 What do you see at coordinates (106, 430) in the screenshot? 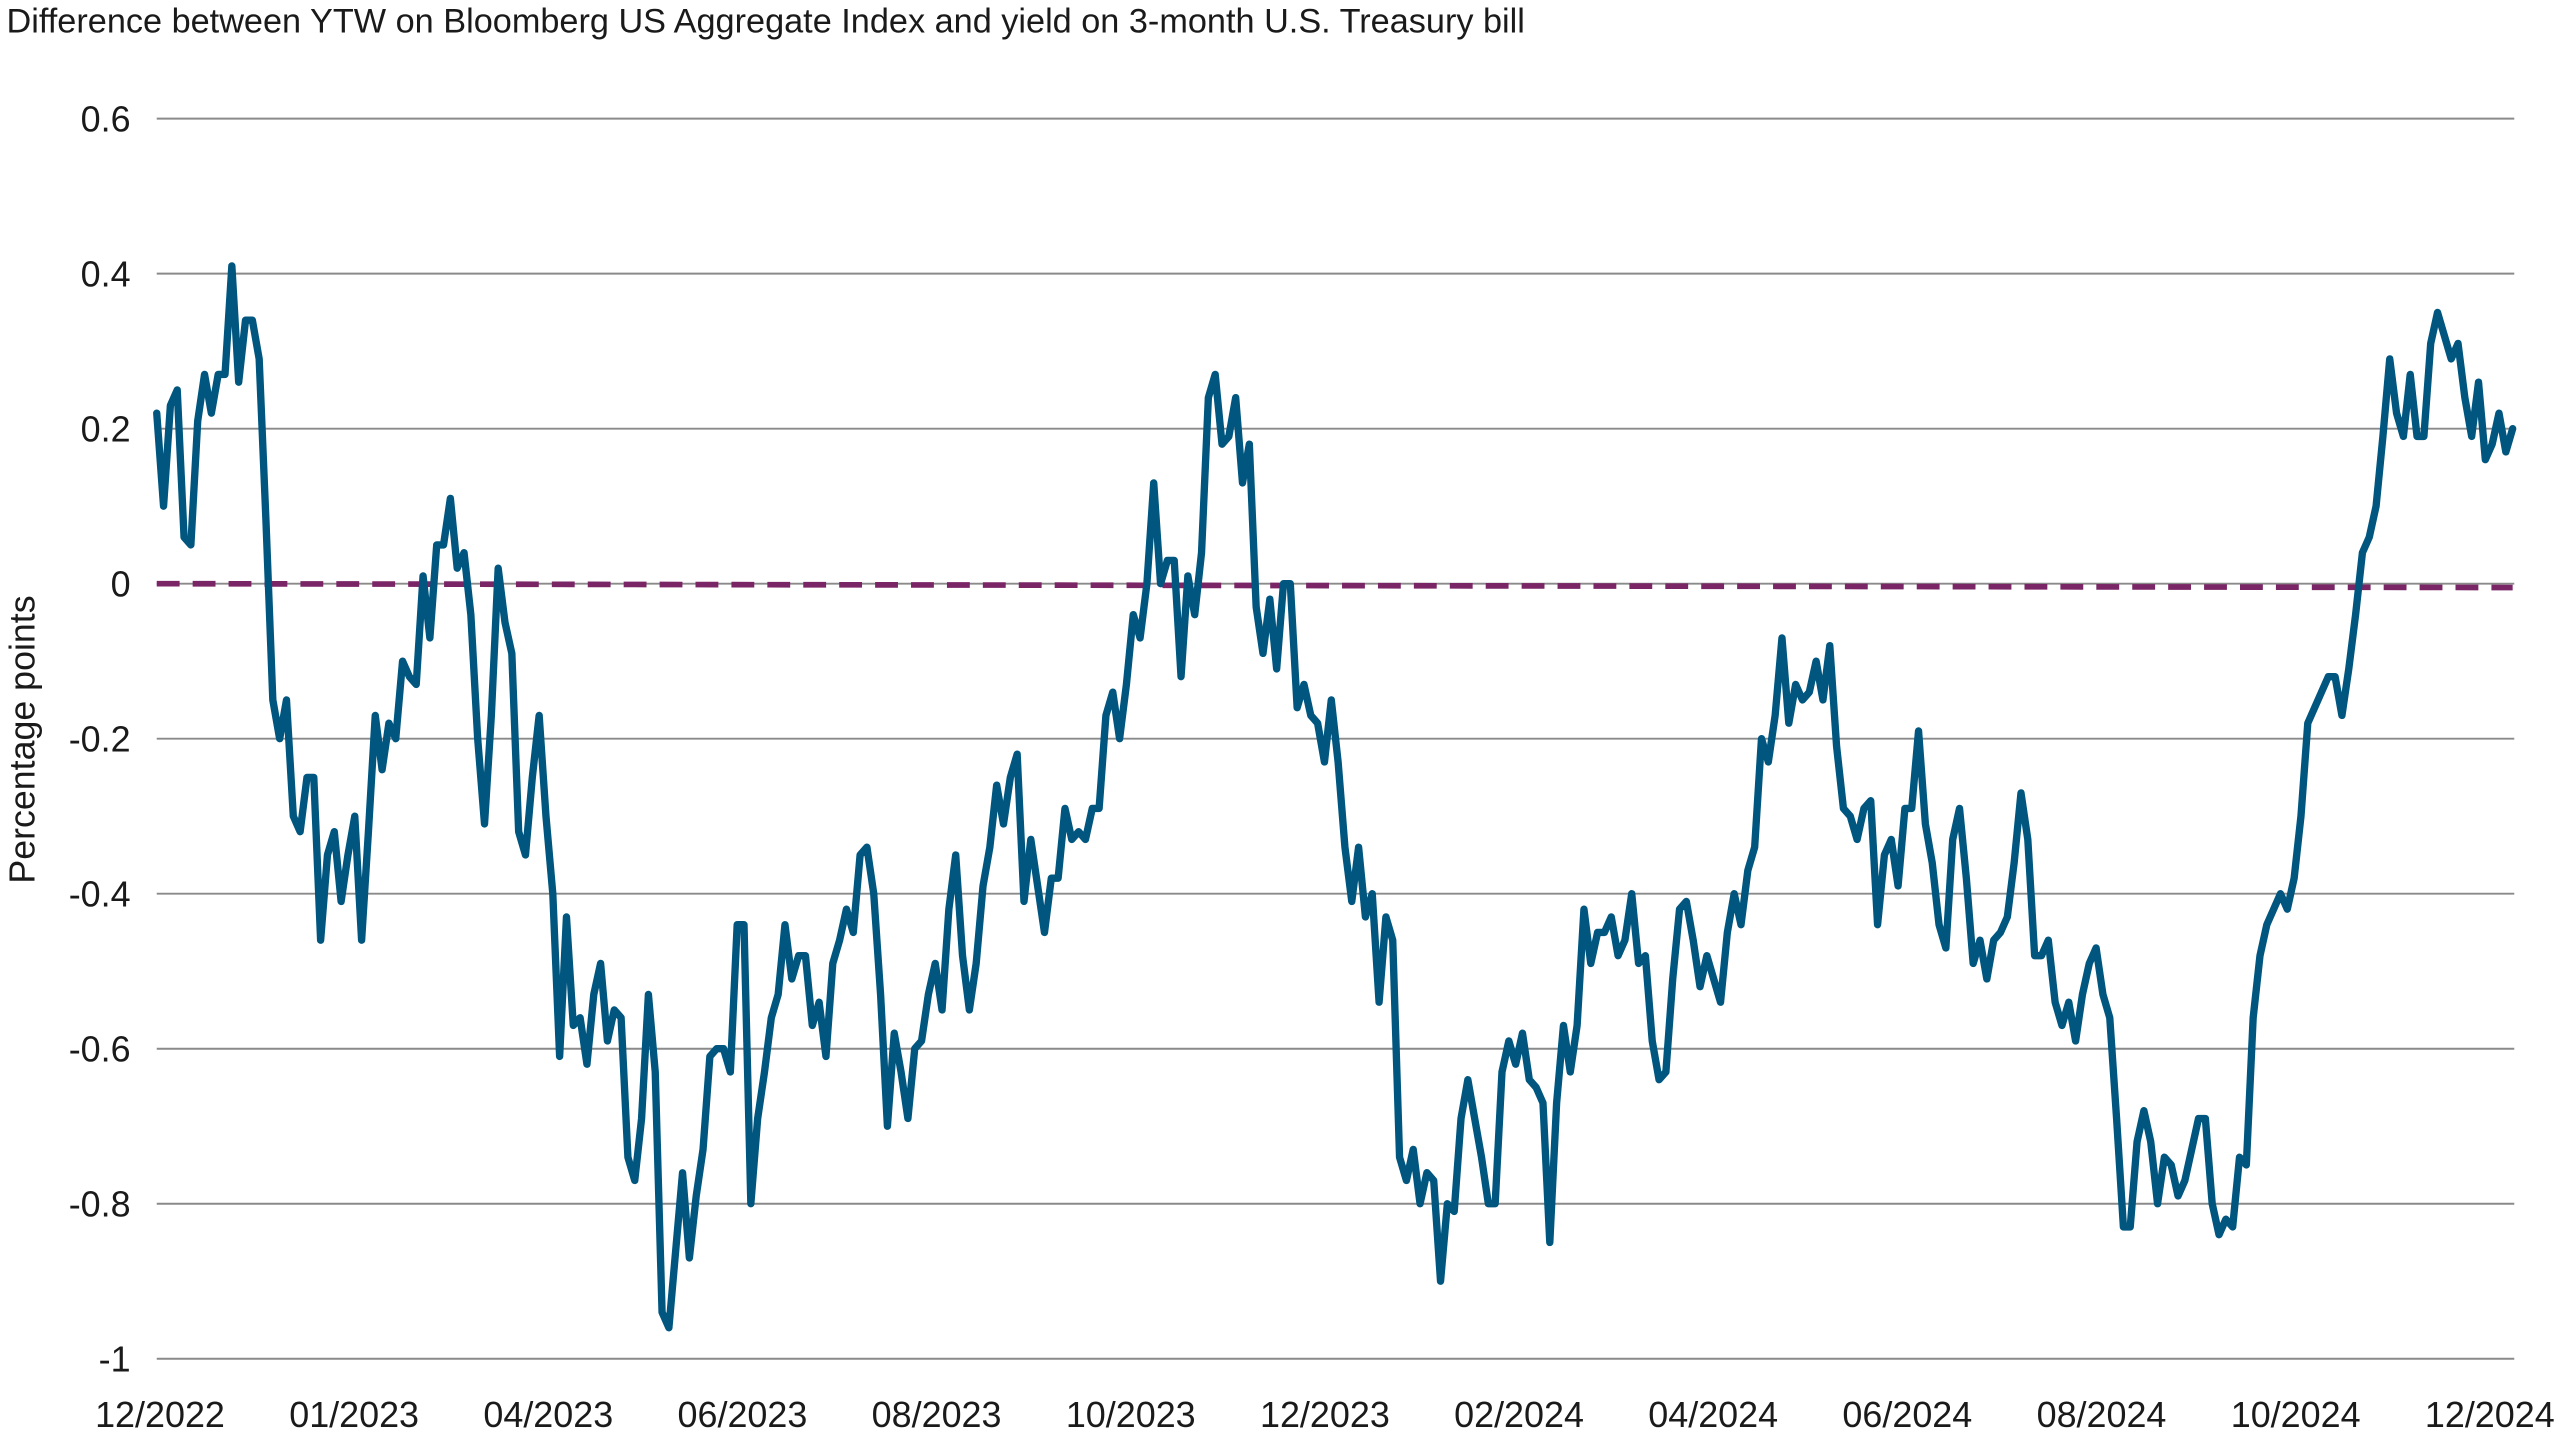
I see `y-tick-label: 0.2` at bounding box center [106, 430].